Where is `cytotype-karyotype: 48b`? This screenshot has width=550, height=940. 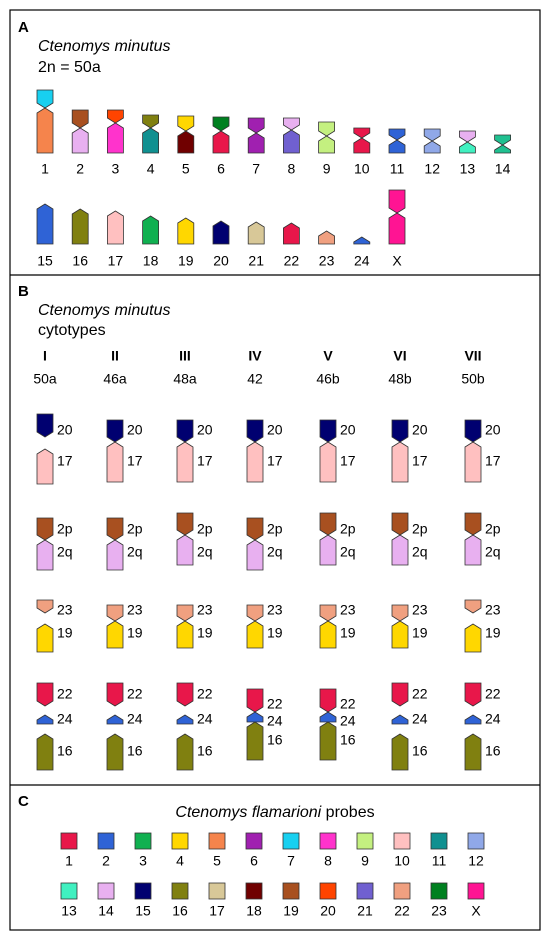
cytotype-karyotype: 48b is located at coordinates (400, 379).